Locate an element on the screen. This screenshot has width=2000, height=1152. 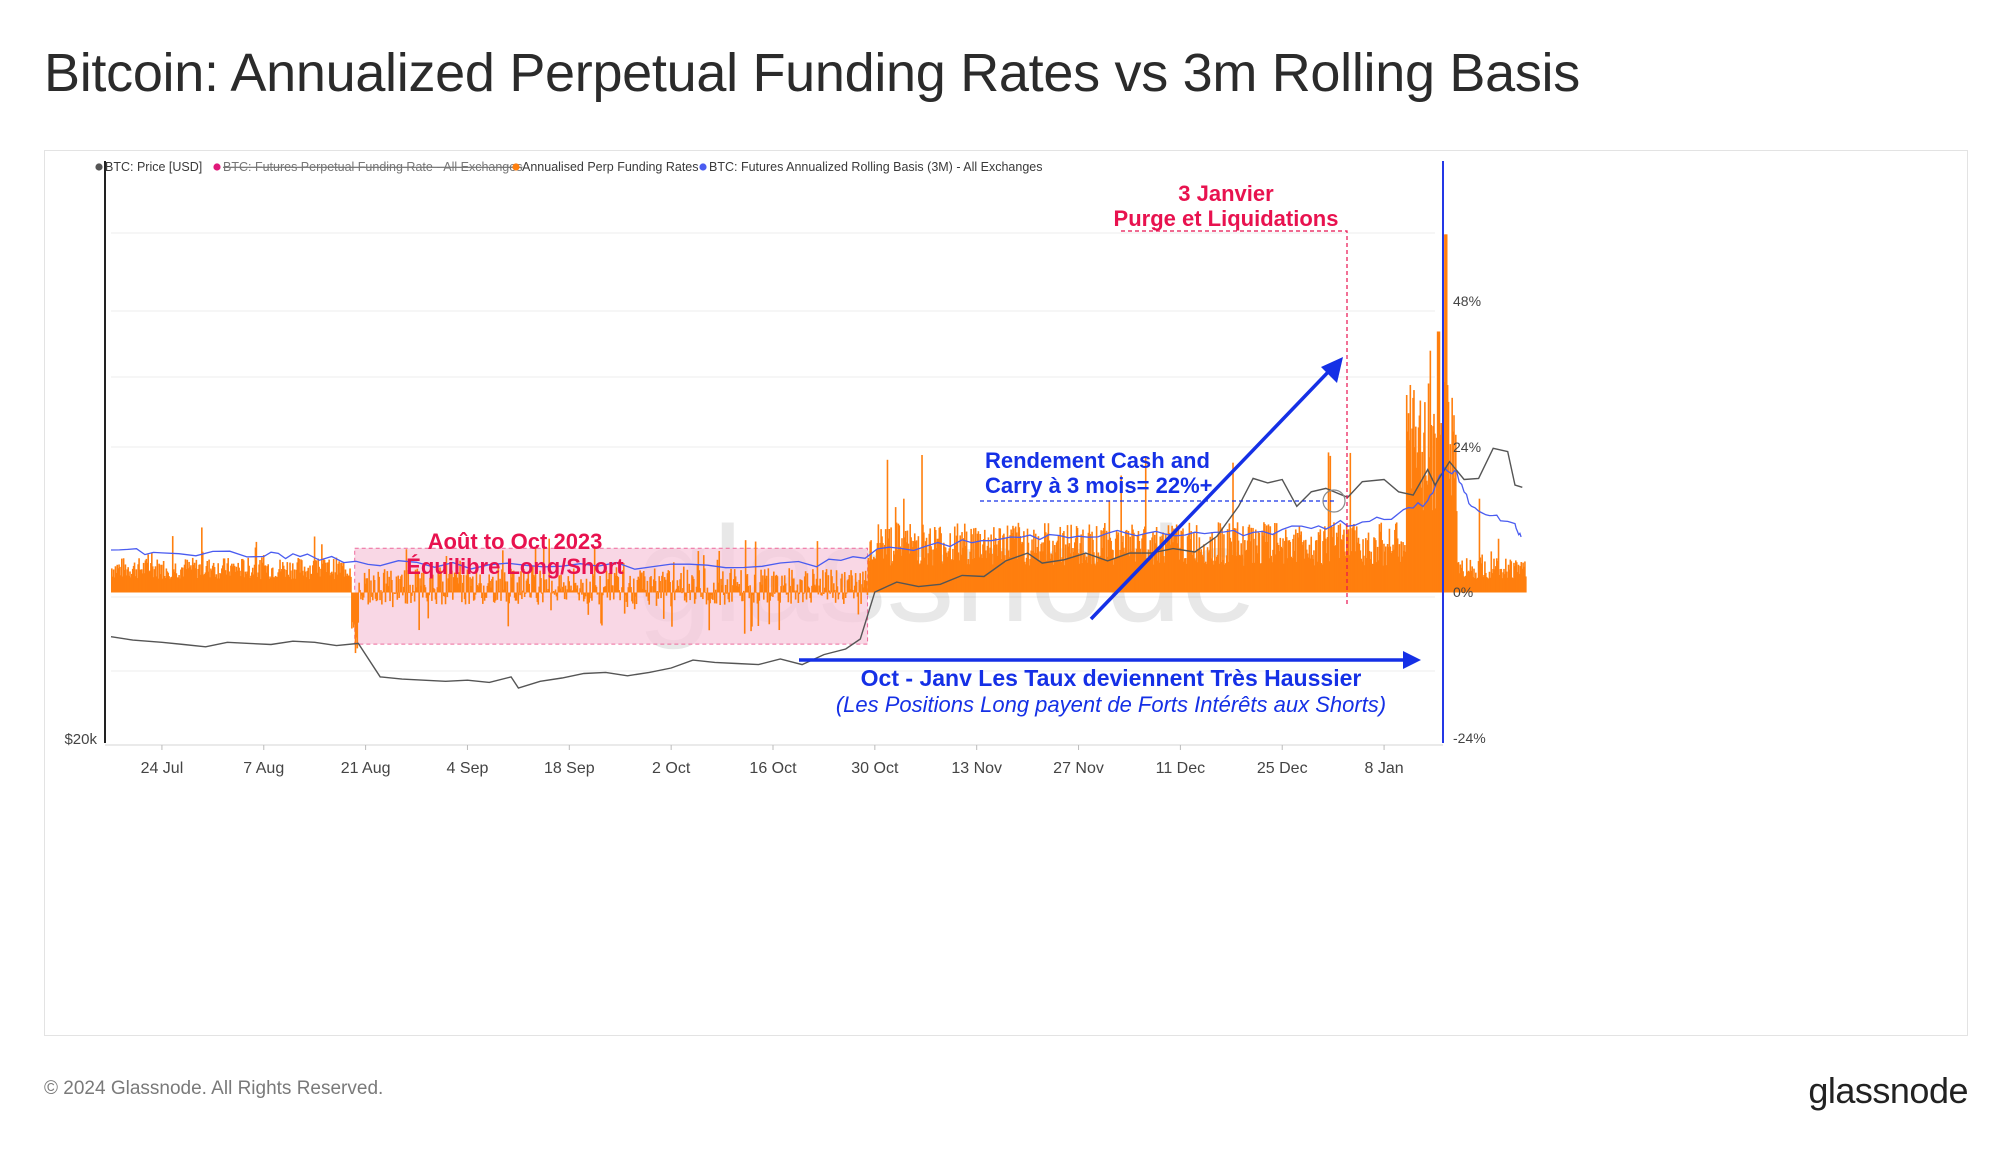
legend-marker is located at coordinates (703, 167).